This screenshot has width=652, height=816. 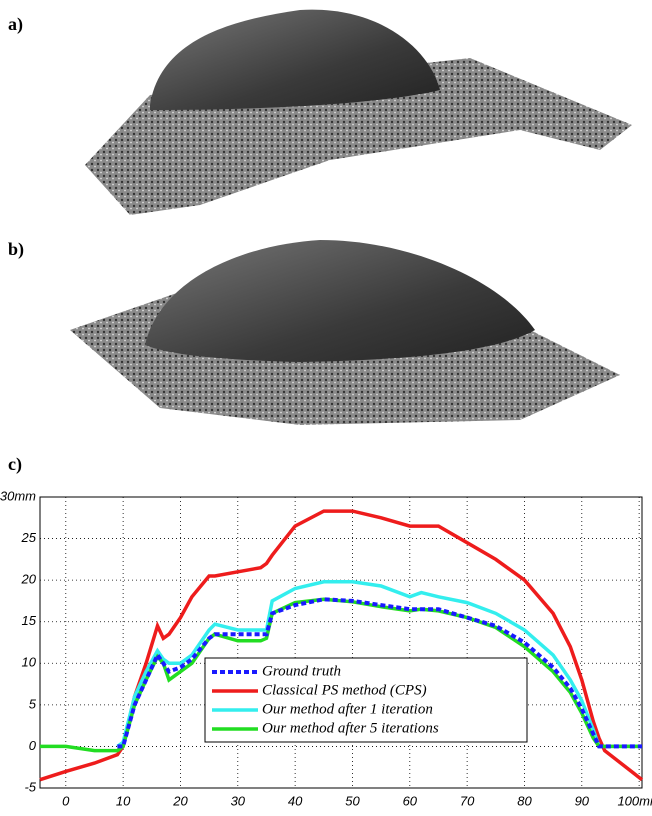 I want to click on legend, so click(x=366, y=700).